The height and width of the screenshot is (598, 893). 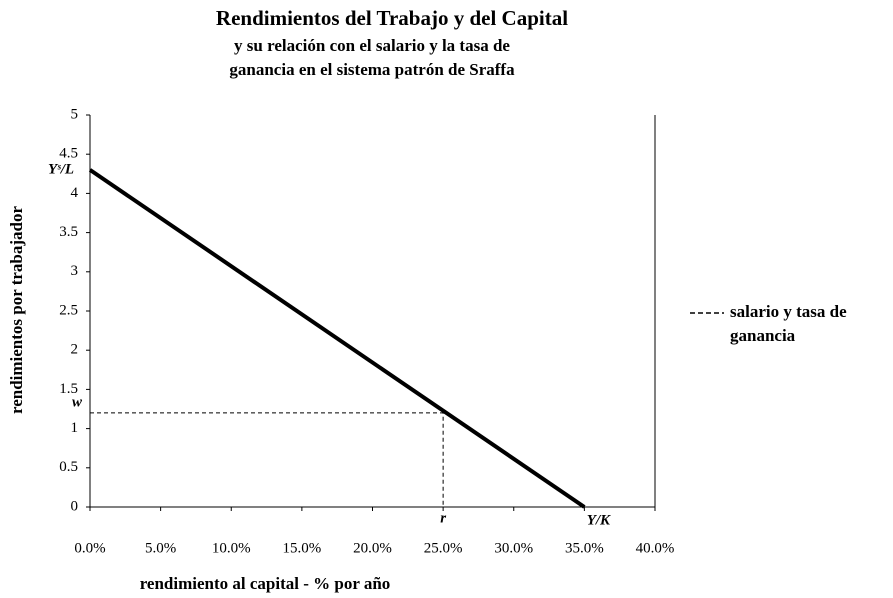 What do you see at coordinates (372, 548) in the screenshot?
I see `x-tick-label: 20.0%` at bounding box center [372, 548].